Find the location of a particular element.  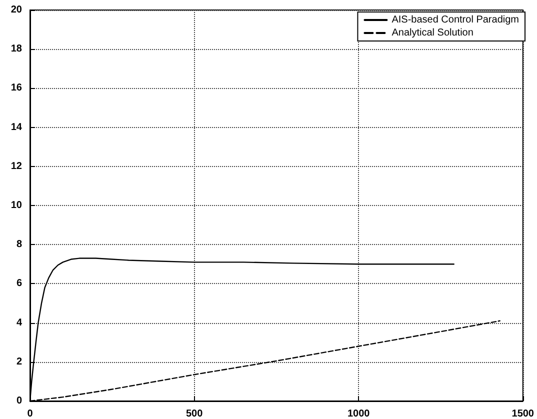

y-tick-label: 0 is located at coordinates (19, 401).